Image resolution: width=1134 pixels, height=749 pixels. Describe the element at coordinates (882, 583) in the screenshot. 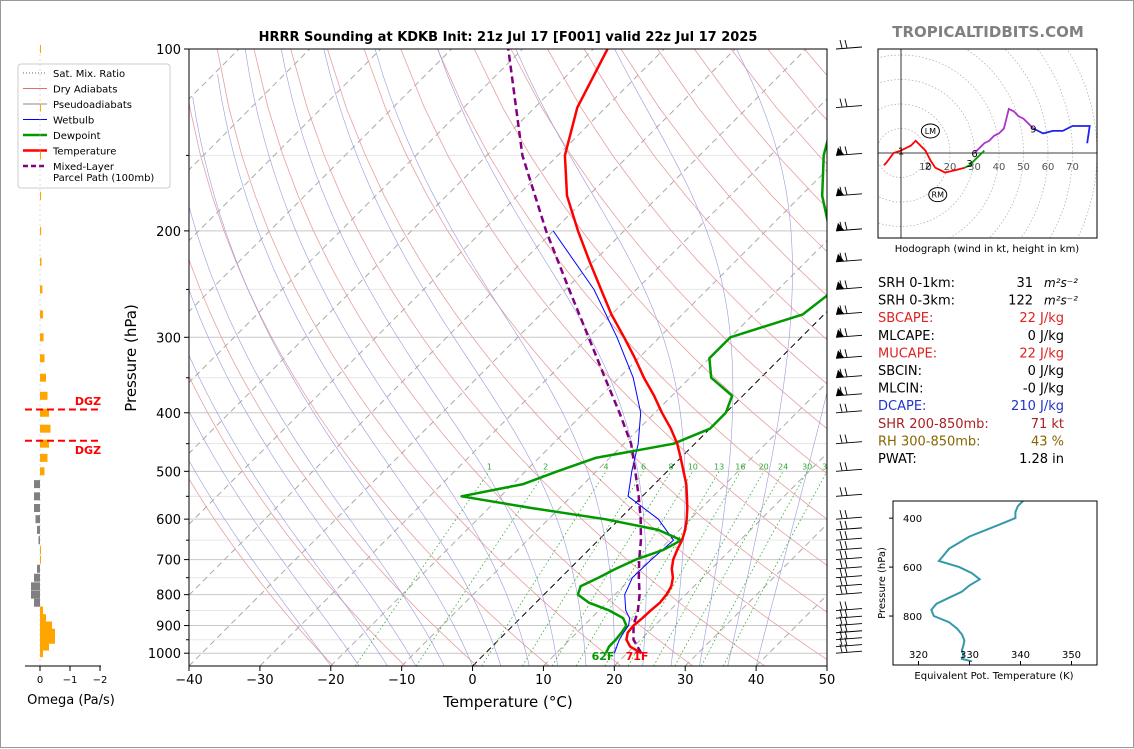

I see `theta-e-ylabel: Pressure (hPa)` at that location.